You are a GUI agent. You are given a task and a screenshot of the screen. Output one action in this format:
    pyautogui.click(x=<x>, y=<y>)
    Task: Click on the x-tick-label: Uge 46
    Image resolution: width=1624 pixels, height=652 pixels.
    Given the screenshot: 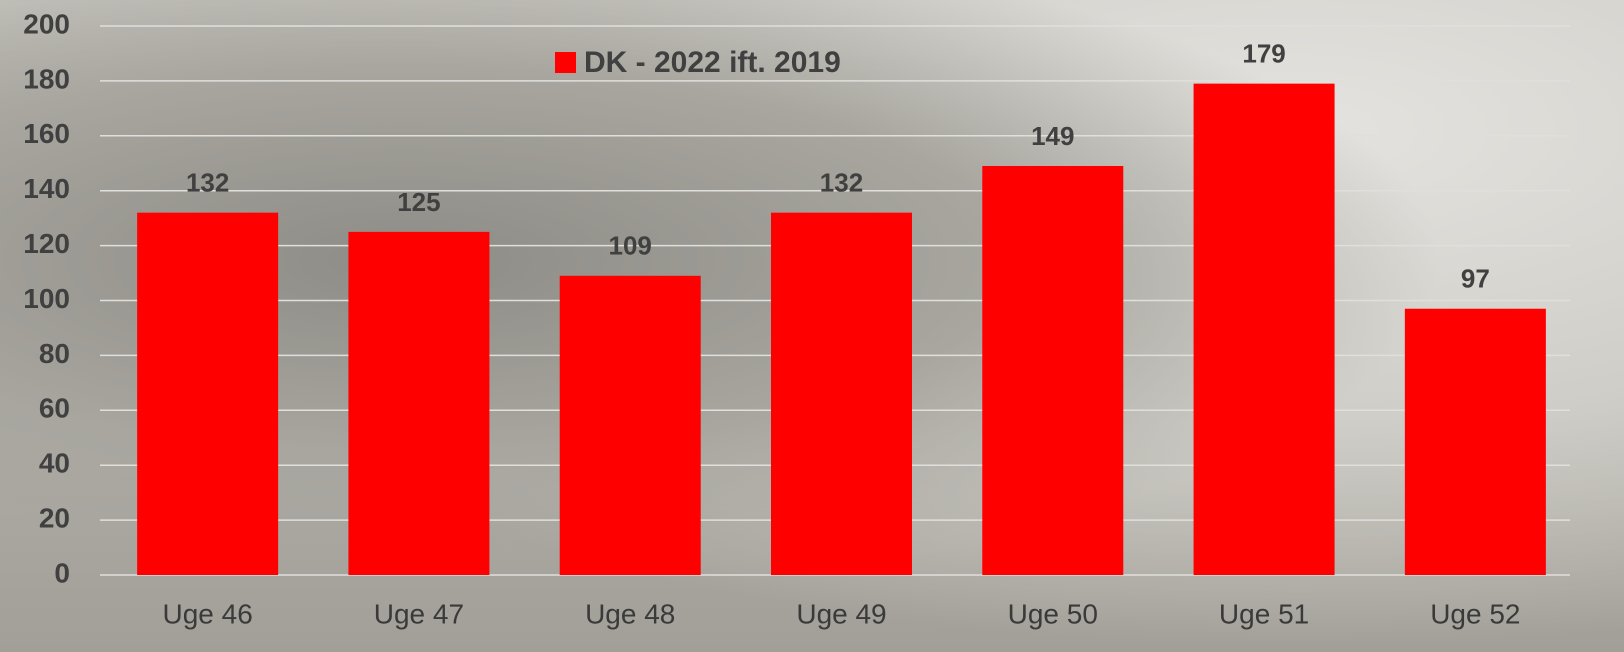 What is the action you would take?
    pyautogui.click(x=207, y=613)
    